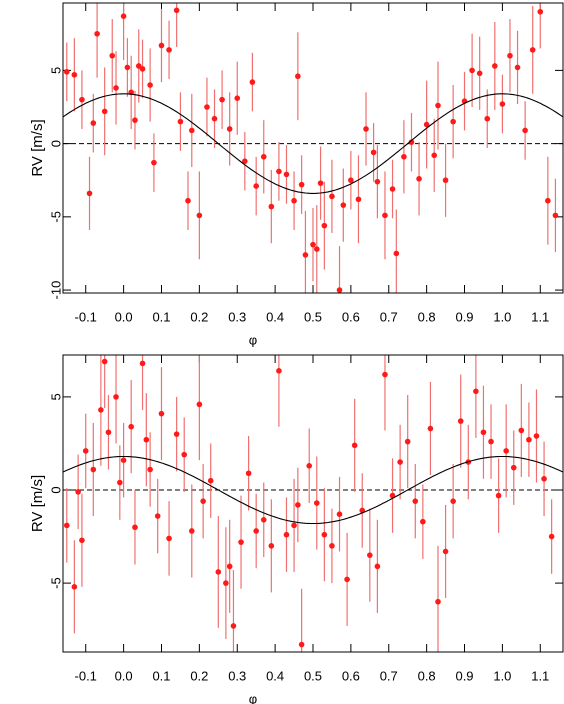 The height and width of the screenshot is (704, 564). Describe the element at coordinates (313, 316) in the screenshot. I see `x-tick-label: 0.5` at that location.